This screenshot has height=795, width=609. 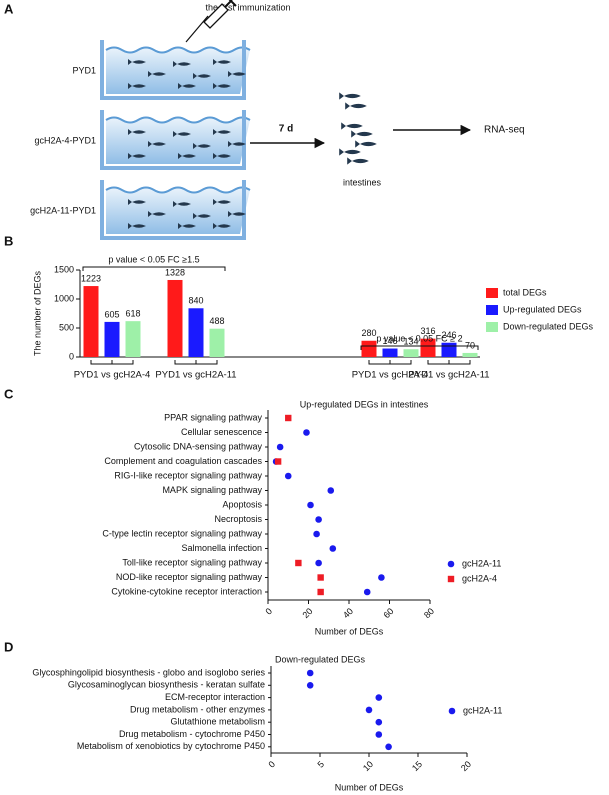 What do you see at coordinates (154, 268) in the screenshot?
I see `annotation-bracket` at bounding box center [154, 268].